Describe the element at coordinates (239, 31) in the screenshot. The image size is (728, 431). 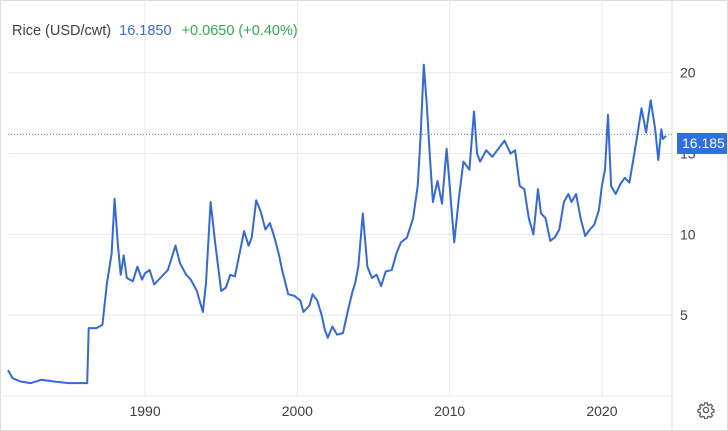
I see `price-change: +0.0650 (+0.40%)` at that location.